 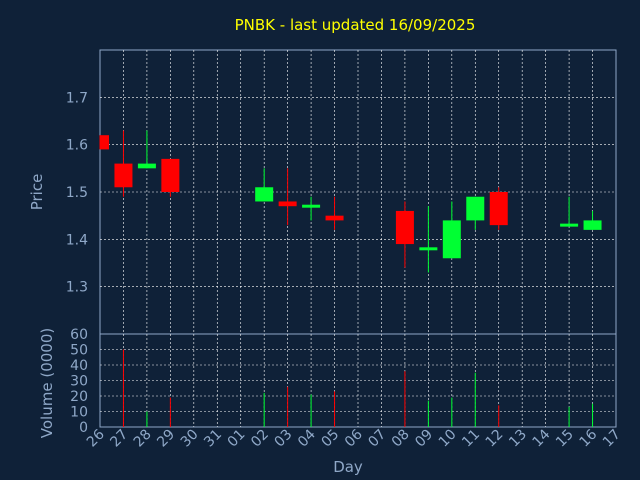 I want to click on x-tick-label: 11, so click(x=471, y=439).